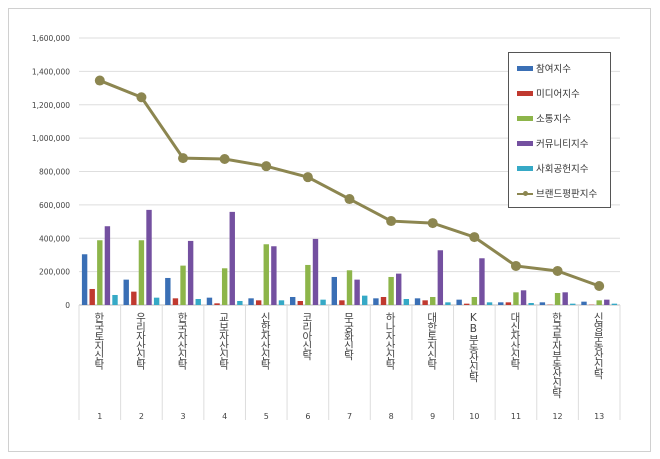 This screenshot has height=459, width=660. I want to click on legend-line-marker-icon, so click(525, 193).